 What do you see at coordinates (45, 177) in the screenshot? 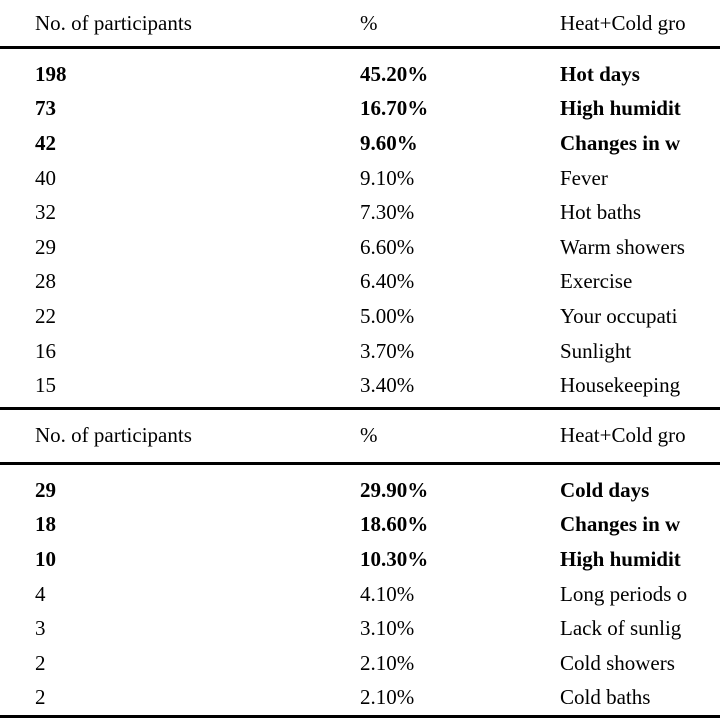
I see `participants-cell: 40` at bounding box center [45, 177].